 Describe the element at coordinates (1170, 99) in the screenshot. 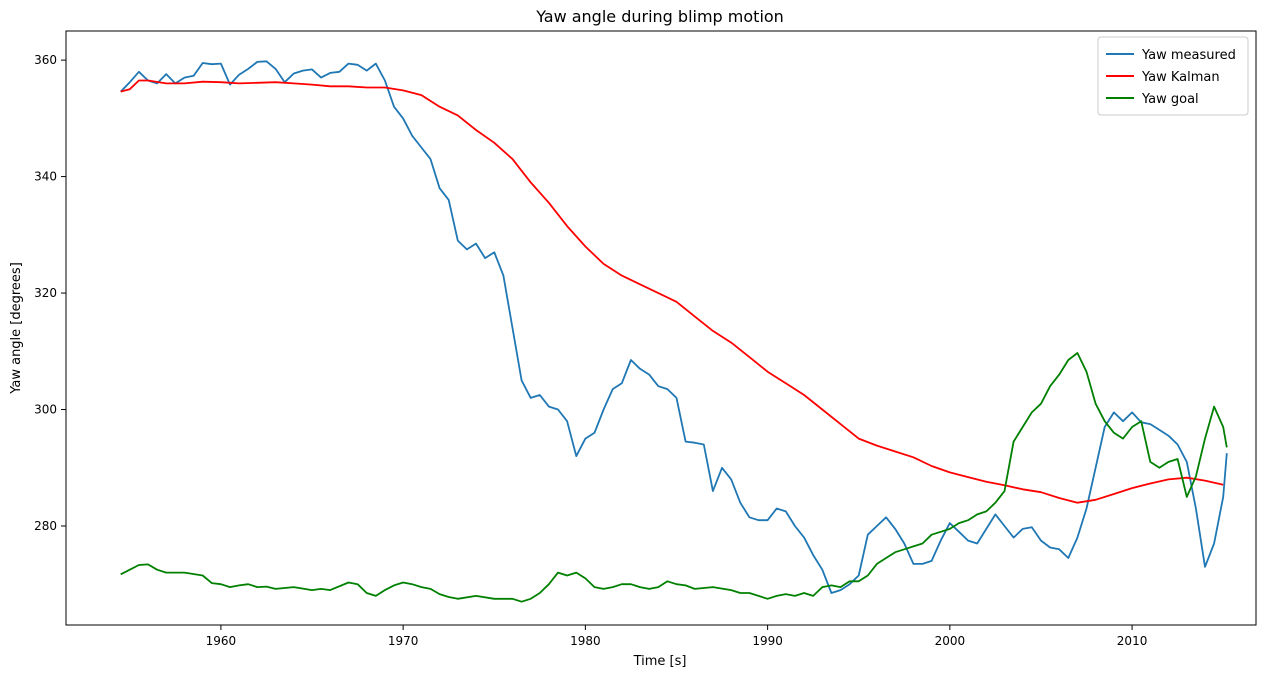

I see `legend-label: Yaw goal` at that location.